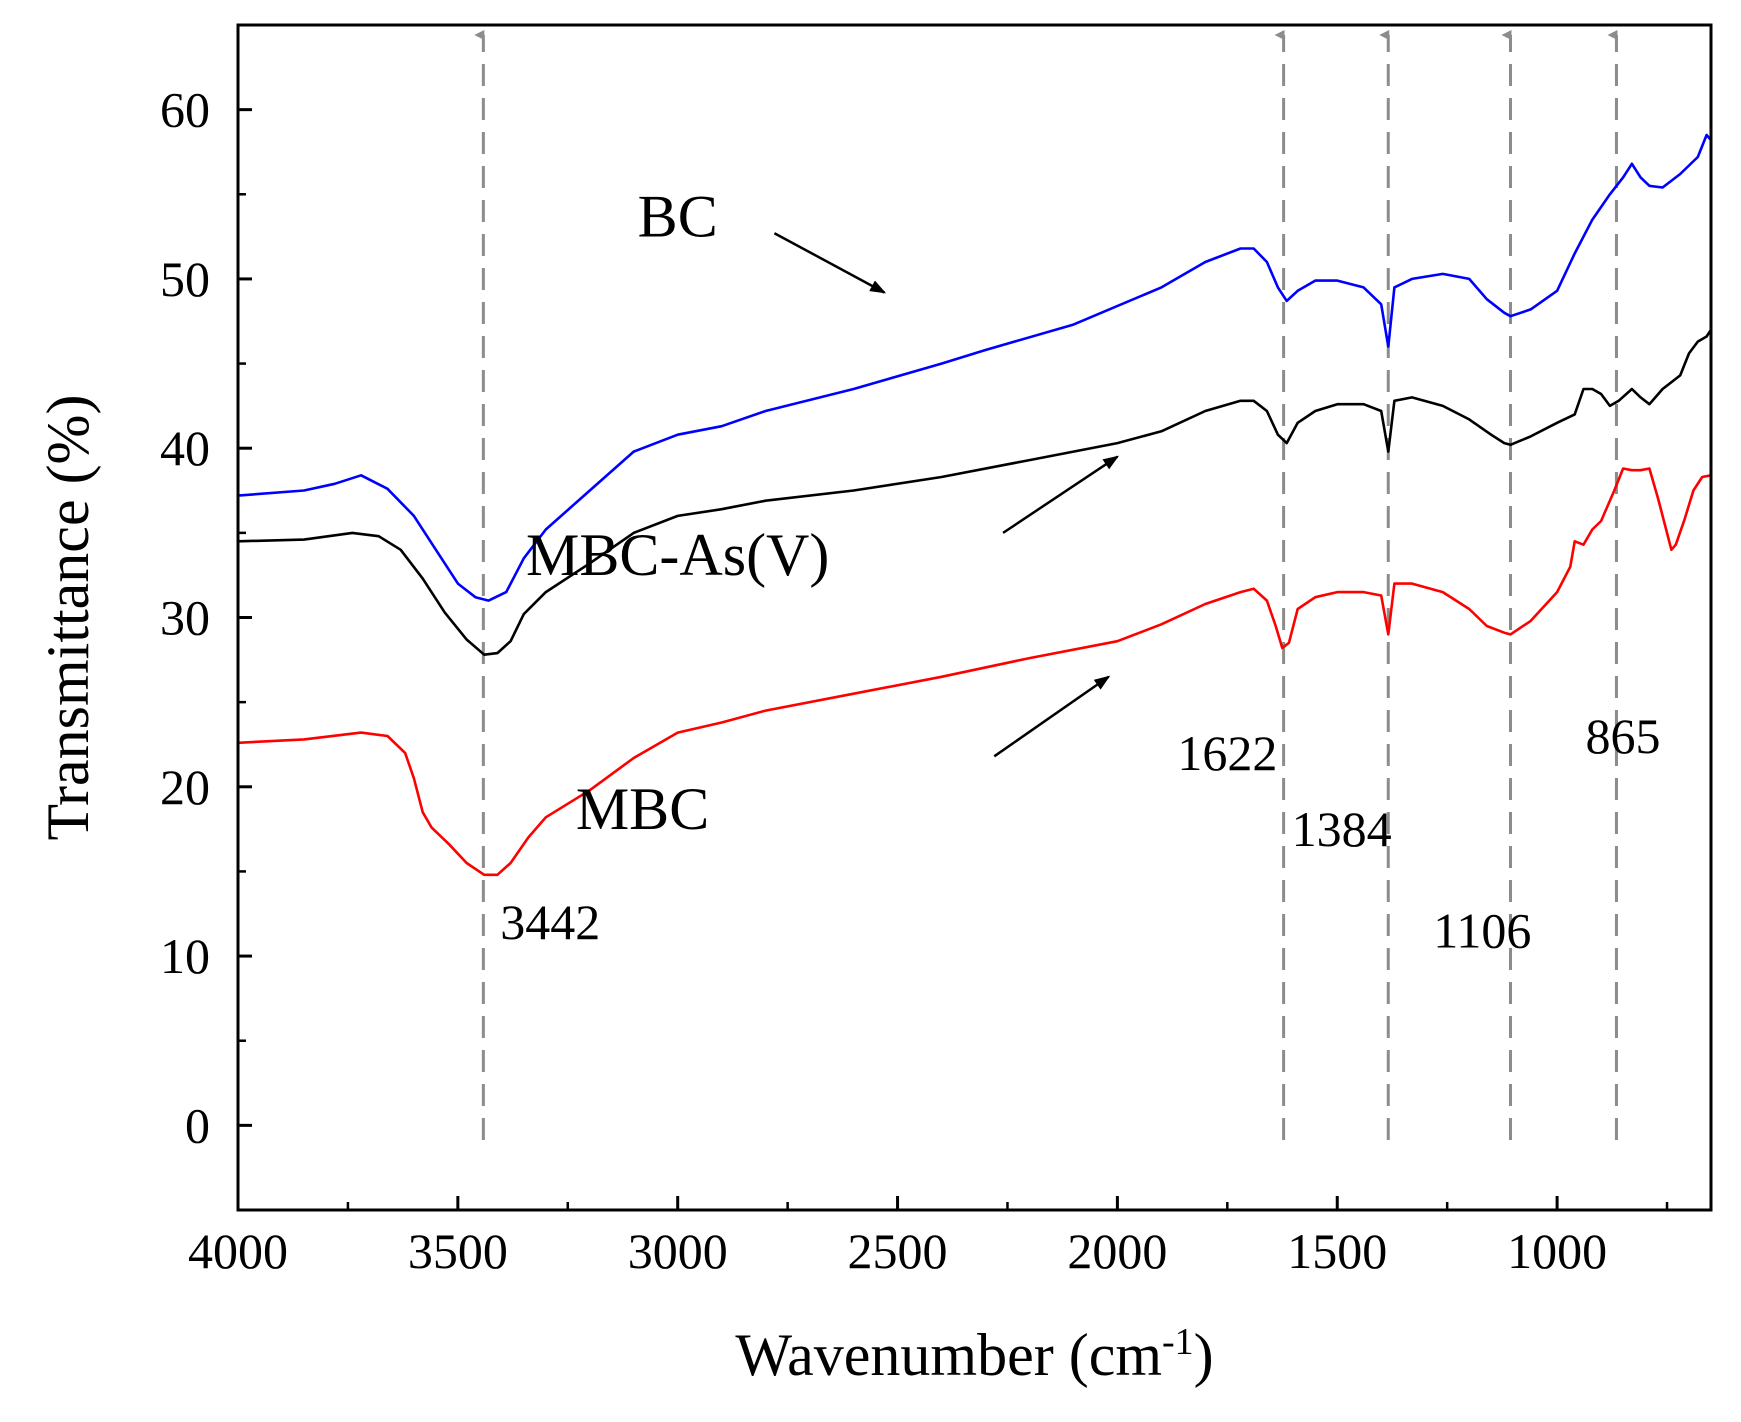 The height and width of the screenshot is (1422, 1741). What do you see at coordinates (948, 1355) in the screenshot?
I see `x-axis-title-main: Wavenumber (cm` at bounding box center [948, 1355].